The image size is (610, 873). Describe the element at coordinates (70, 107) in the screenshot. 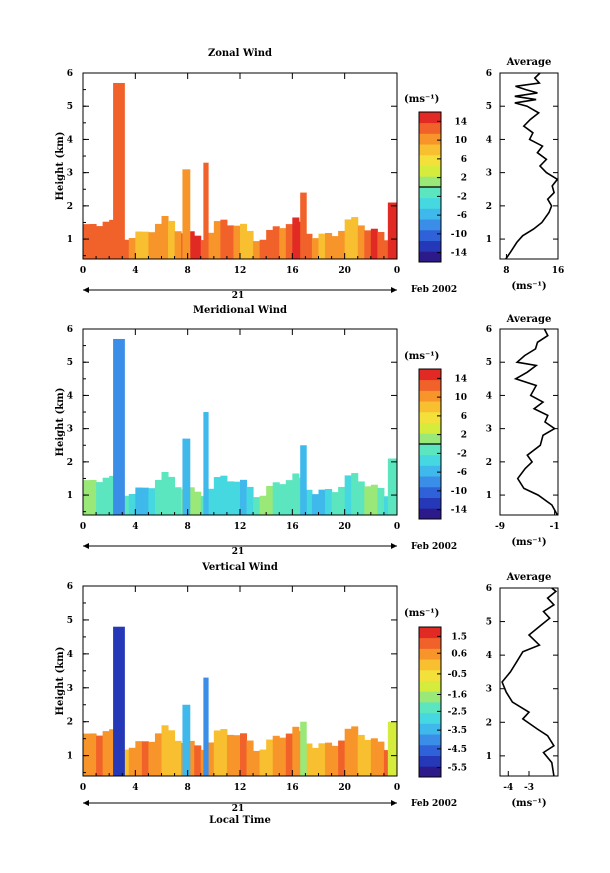

I see `y-tick-label: 5` at that location.